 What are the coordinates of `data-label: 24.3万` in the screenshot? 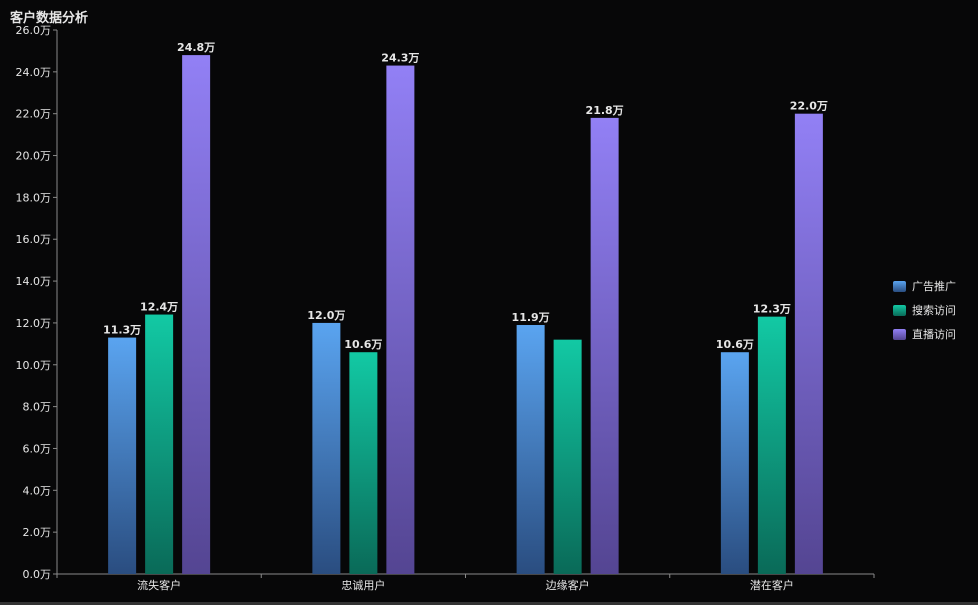 It's located at (400, 58).